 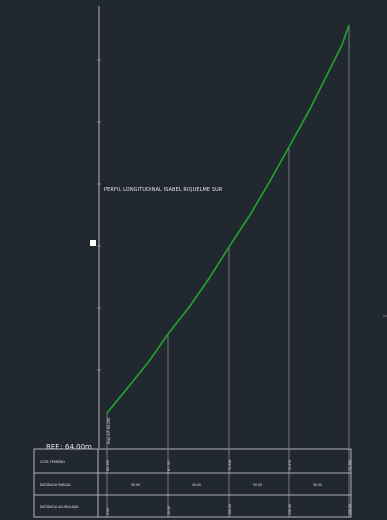 I want to click on station-elevation: 75.780, so click(x=350, y=465).